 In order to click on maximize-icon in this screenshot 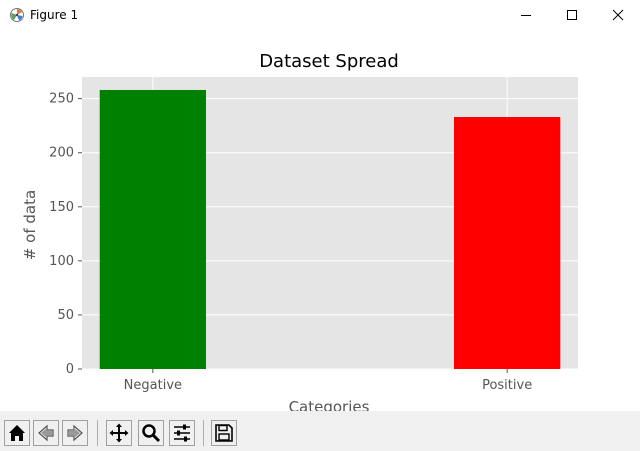, I will do `click(572, 15)`.